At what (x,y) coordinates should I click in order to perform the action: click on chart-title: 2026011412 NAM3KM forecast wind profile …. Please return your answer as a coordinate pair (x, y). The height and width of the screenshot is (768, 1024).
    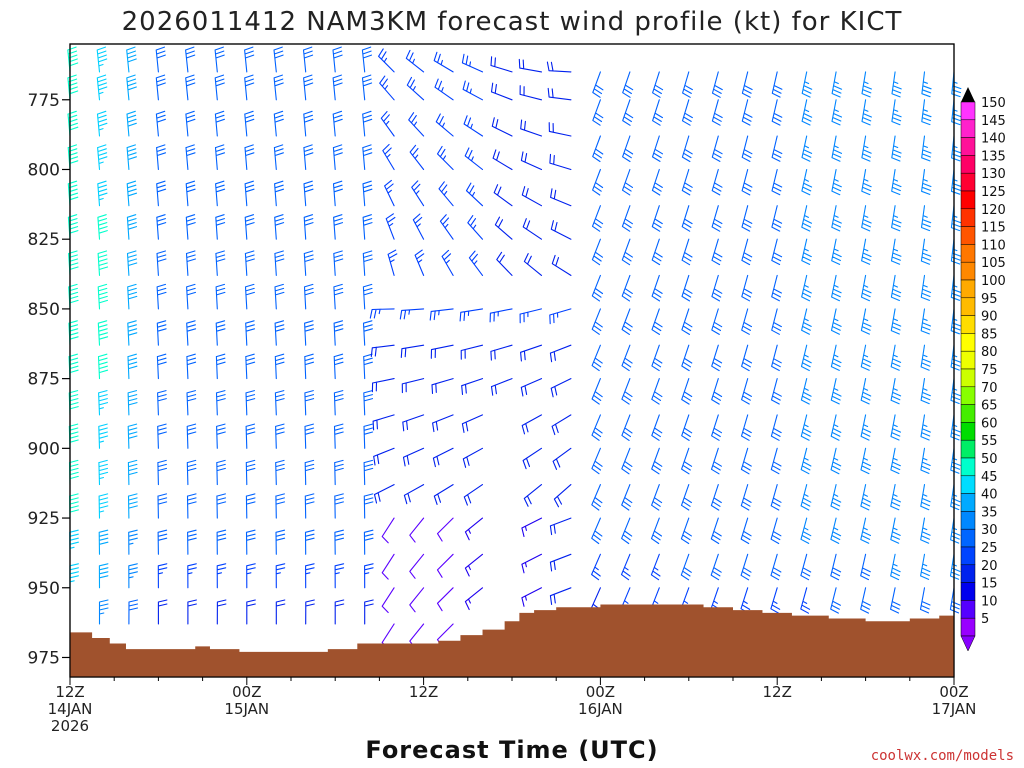
    Looking at the image, I should click on (512, 22).